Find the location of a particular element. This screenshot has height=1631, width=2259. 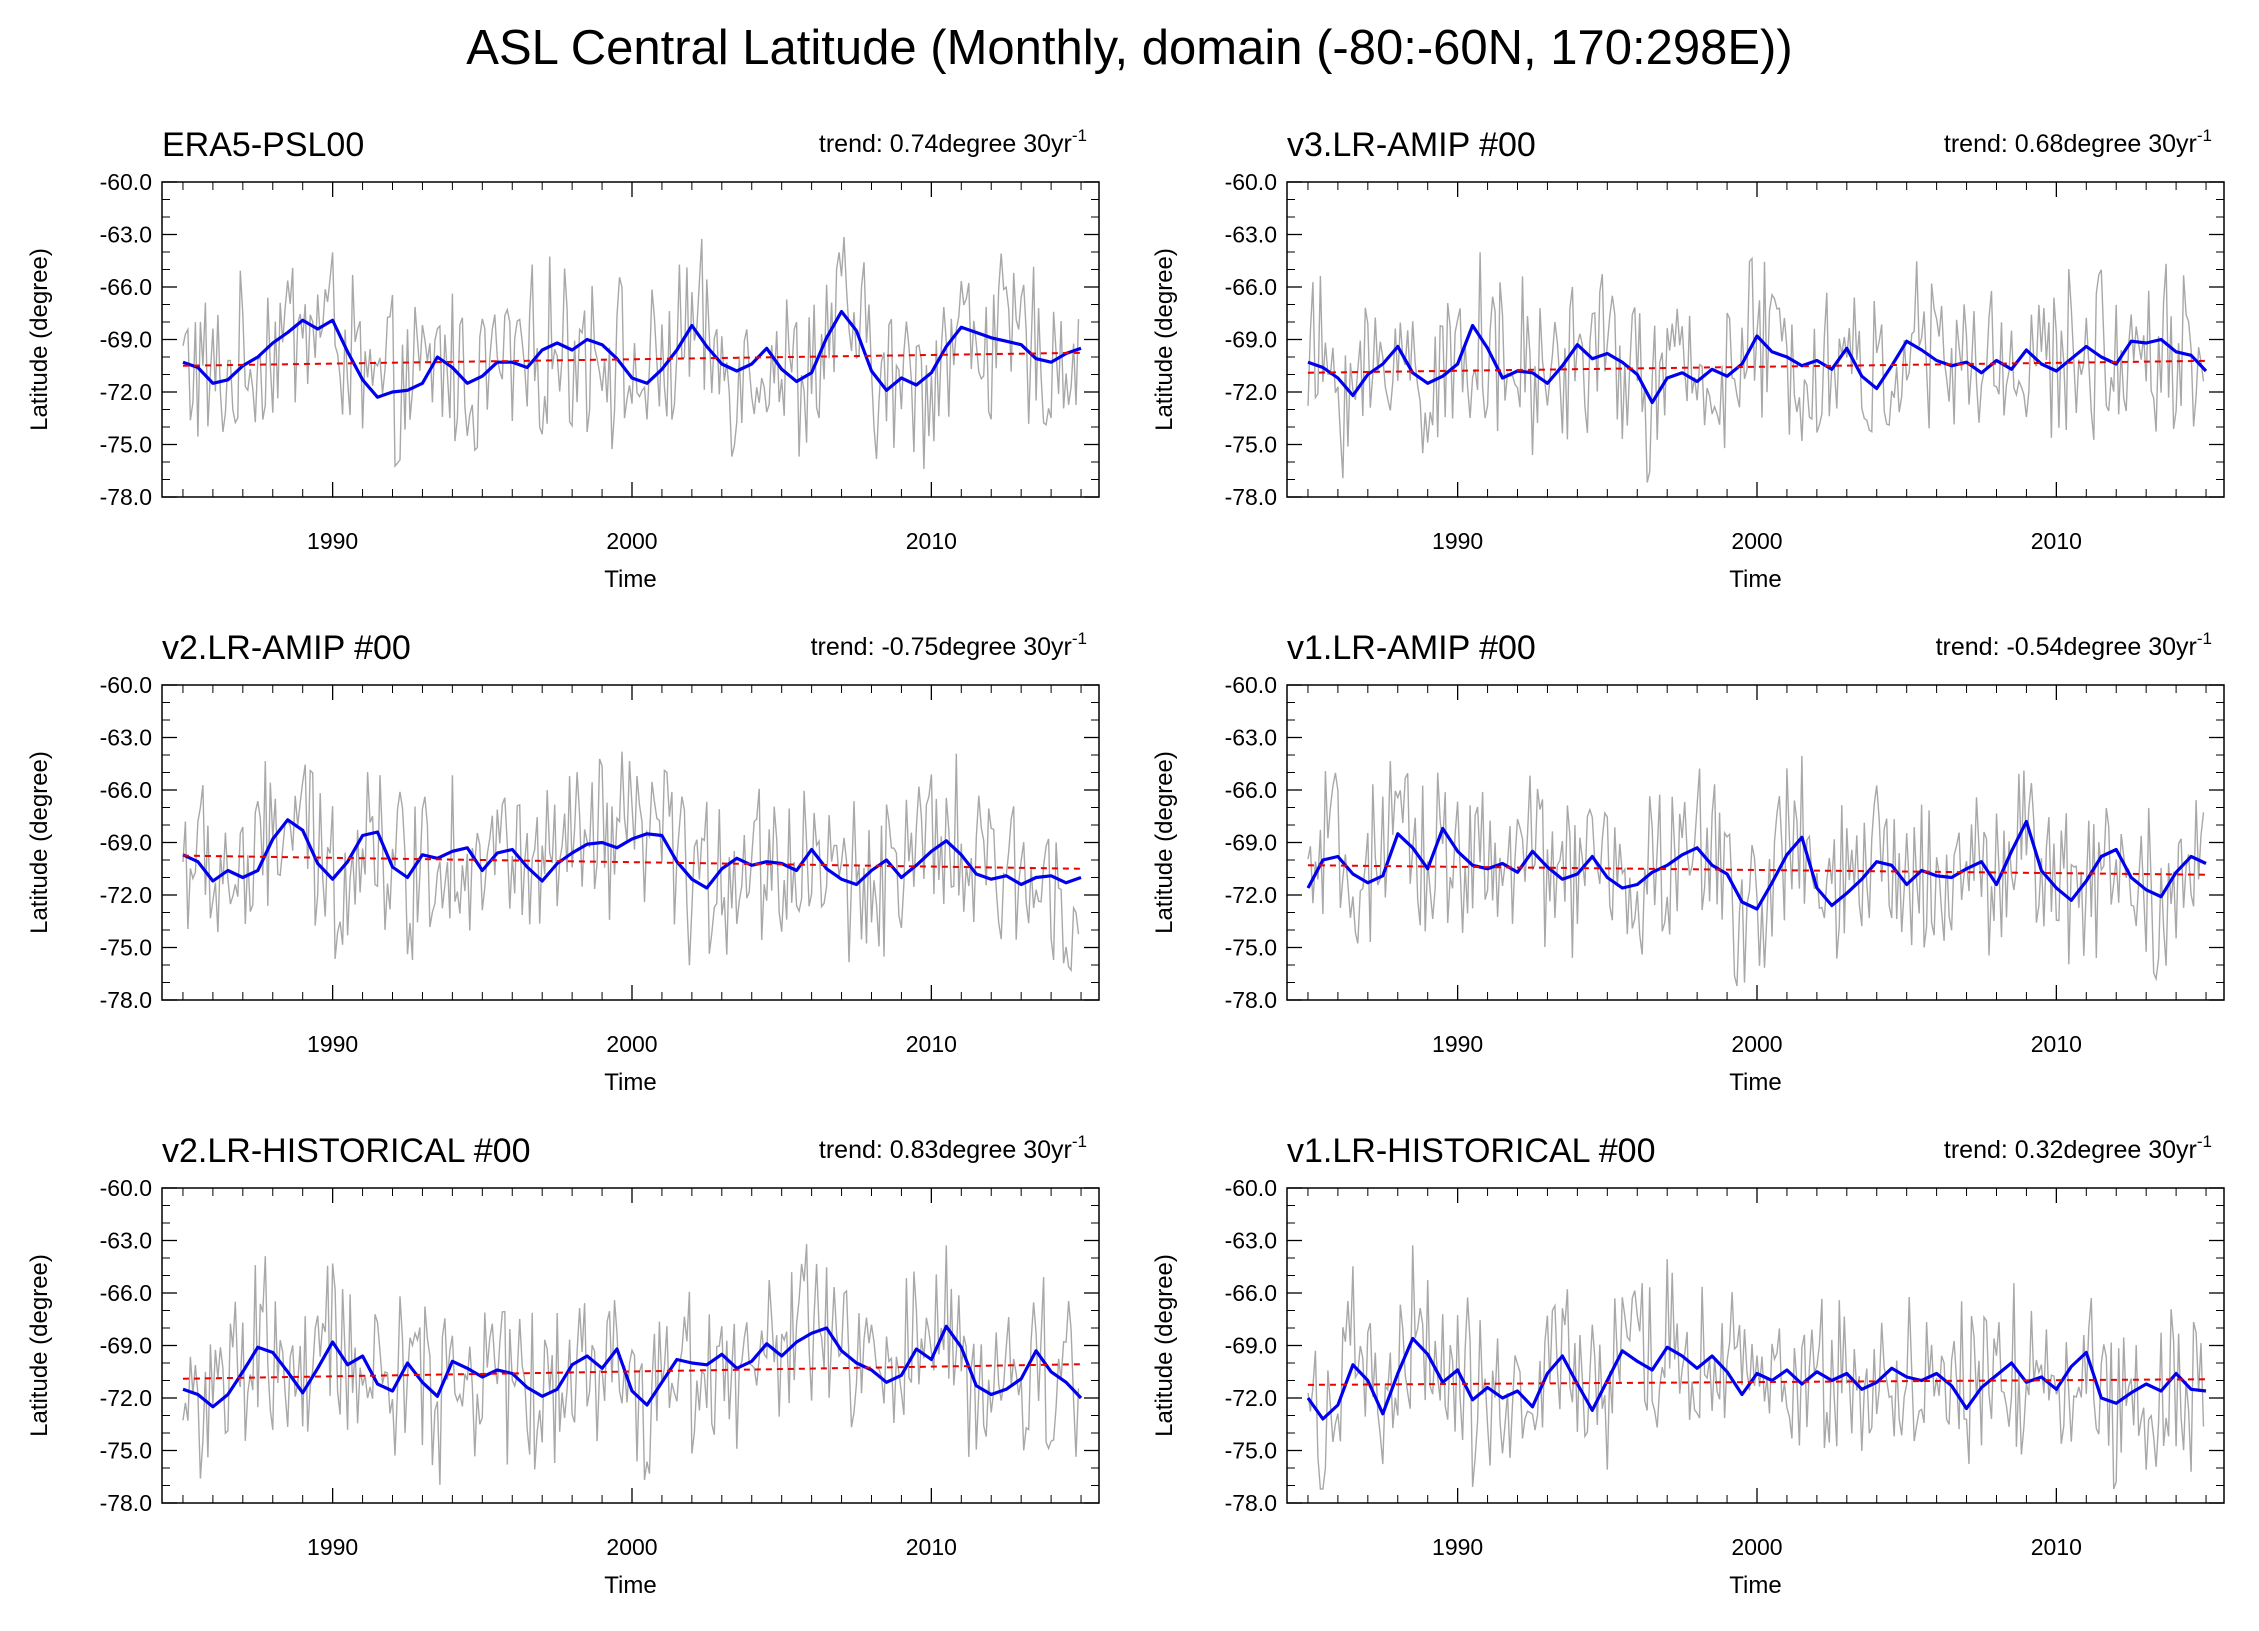

panel-title: v2.LR-AMIP #00 is located at coordinates (286, 648).